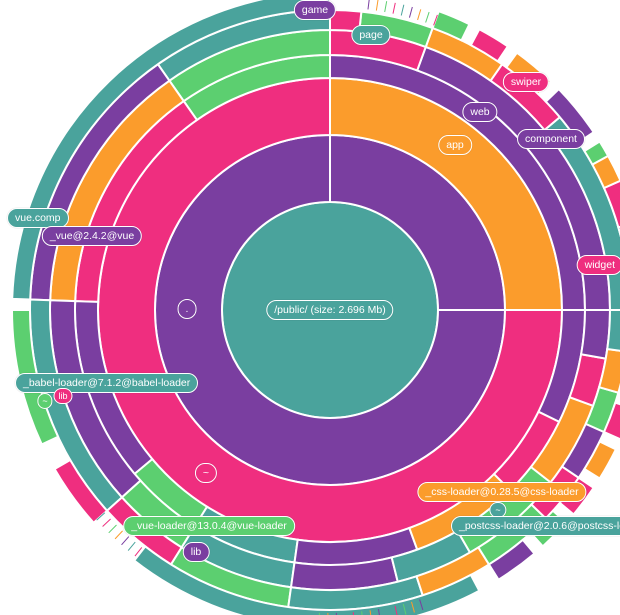  I want to click on web-label: web, so click(480, 112).